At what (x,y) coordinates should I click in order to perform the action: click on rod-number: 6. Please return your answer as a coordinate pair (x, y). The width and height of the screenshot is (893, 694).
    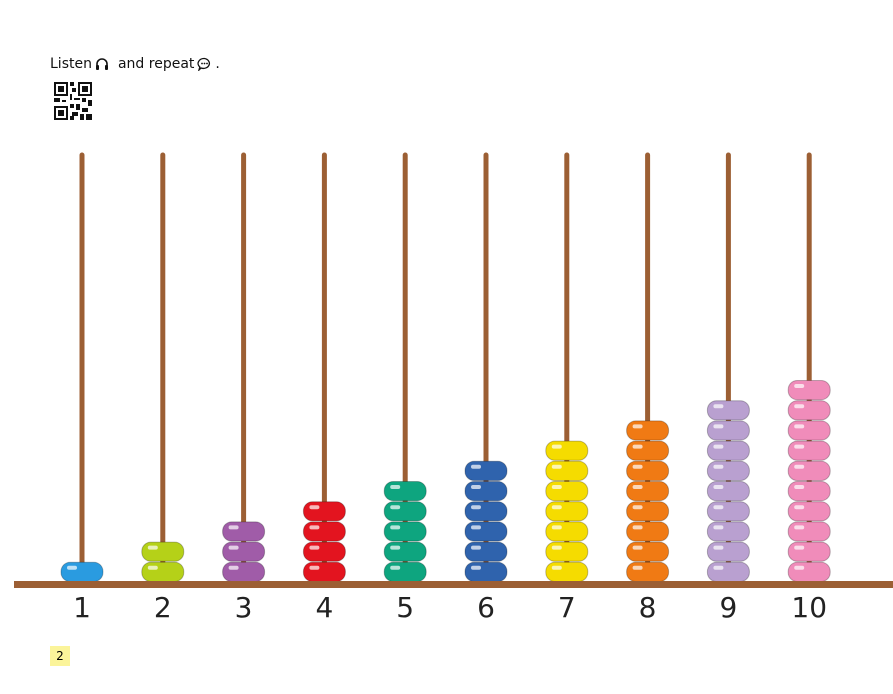
    Looking at the image, I should click on (486, 607).